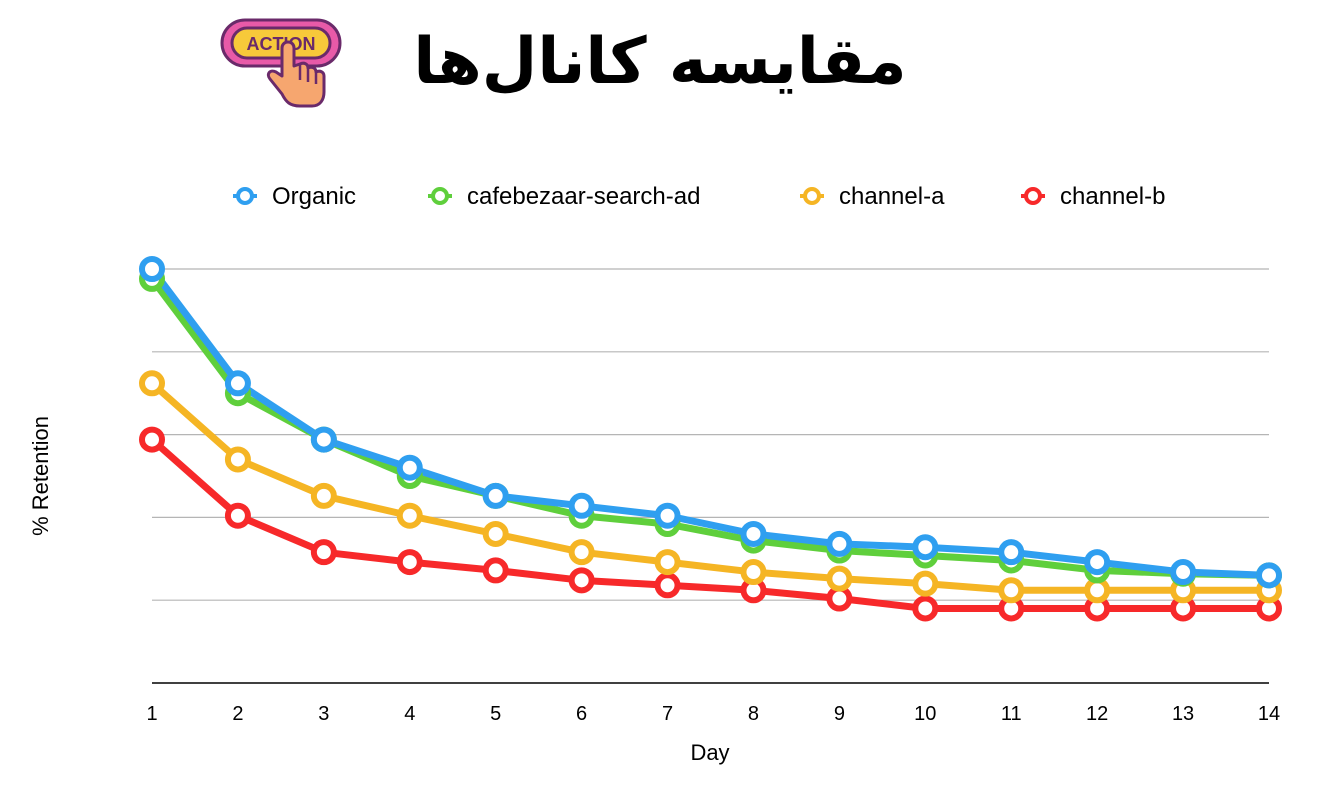  I want to click on y-axis-label: % Retention, so click(40, 476).